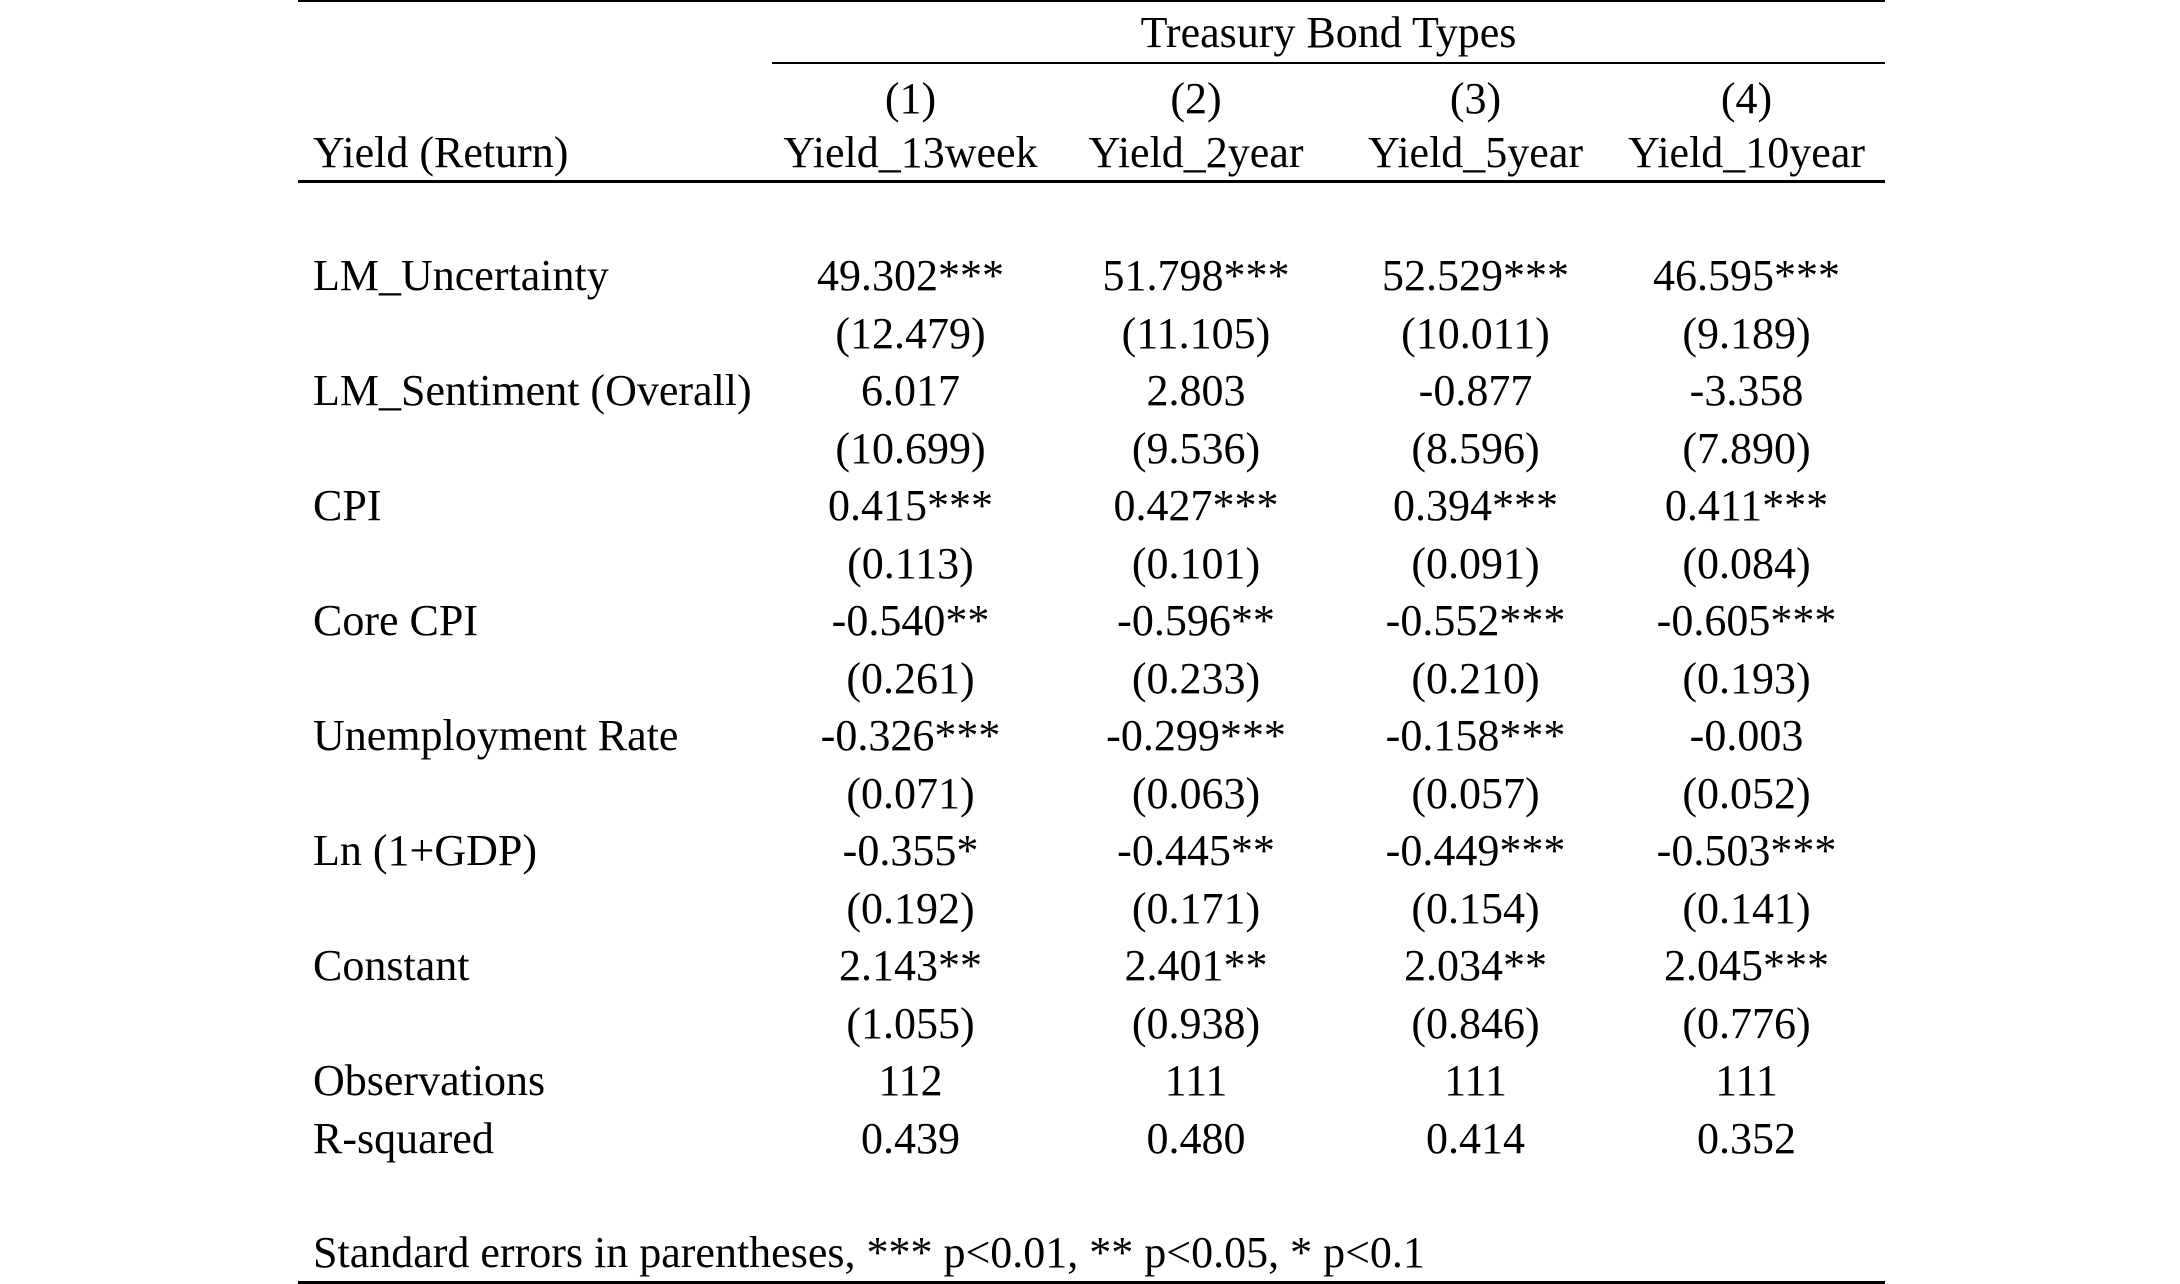 This screenshot has width=2180, height=1284. What do you see at coordinates (1196, 98) in the screenshot?
I see `column-number: (2)` at bounding box center [1196, 98].